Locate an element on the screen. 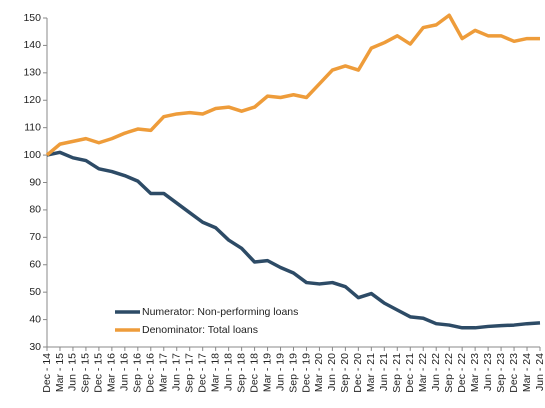 This screenshot has height=408, width=545. y-tick-label: 120 is located at coordinates (32, 100).